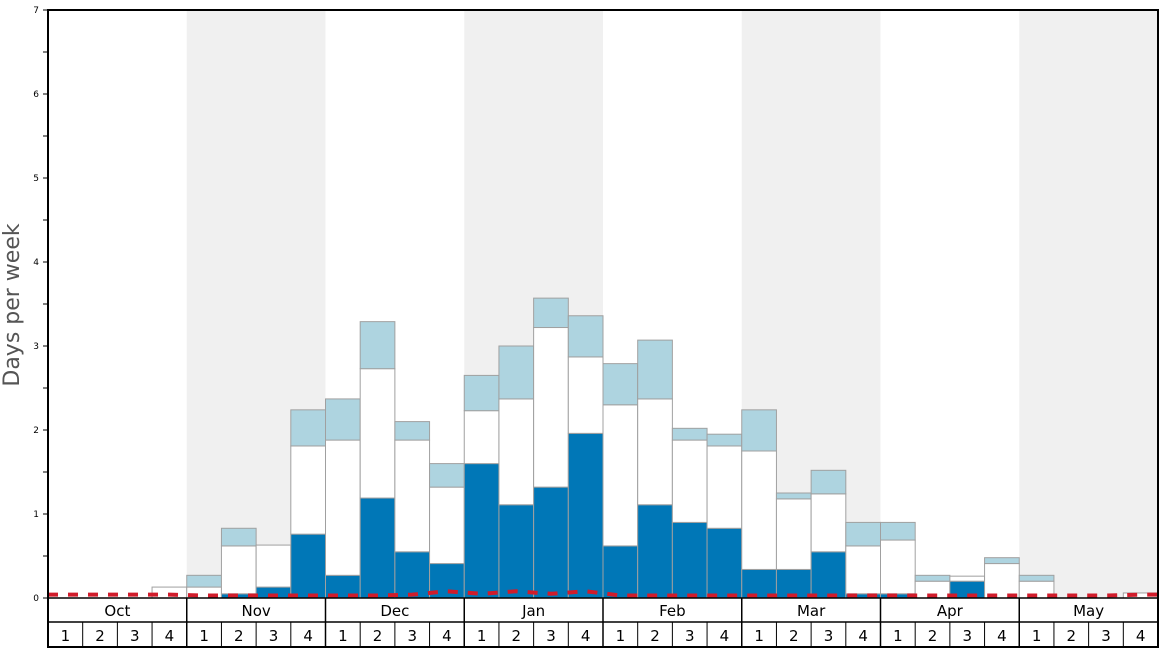 The width and height of the screenshot is (1168, 648). What do you see at coordinates (117, 611) in the screenshot?
I see `month-label-oct: Oct` at bounding box center [117, 611].